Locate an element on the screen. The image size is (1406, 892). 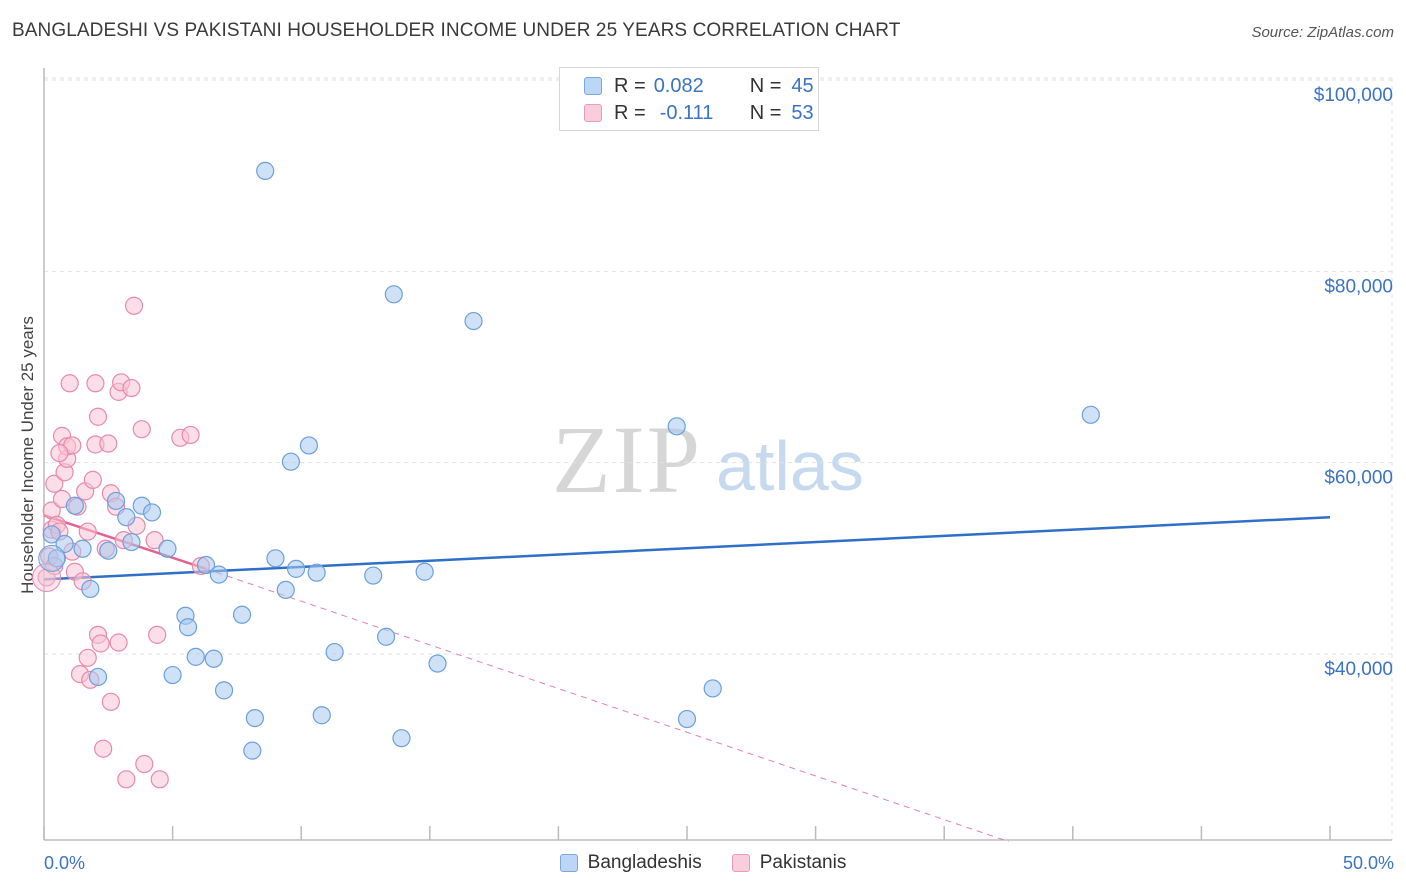
legend-r-value: 0.082 is located at coordinates (678, 85).